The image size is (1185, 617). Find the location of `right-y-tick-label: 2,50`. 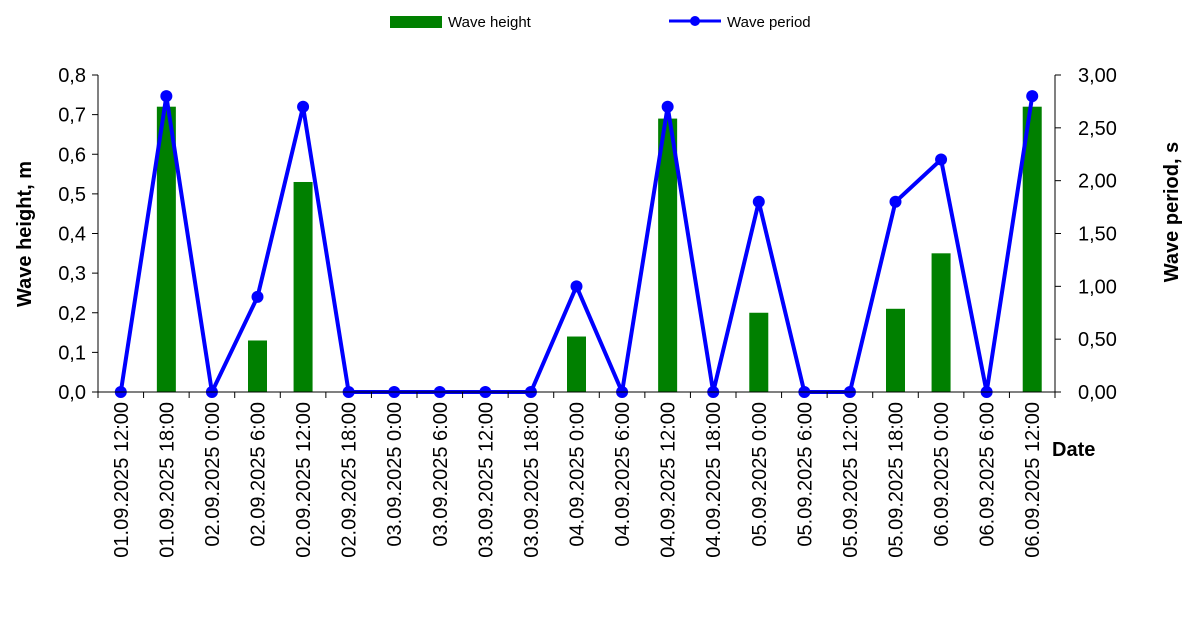

right-y-tick-label: 2,50 is located at coordinates (1097, 129).